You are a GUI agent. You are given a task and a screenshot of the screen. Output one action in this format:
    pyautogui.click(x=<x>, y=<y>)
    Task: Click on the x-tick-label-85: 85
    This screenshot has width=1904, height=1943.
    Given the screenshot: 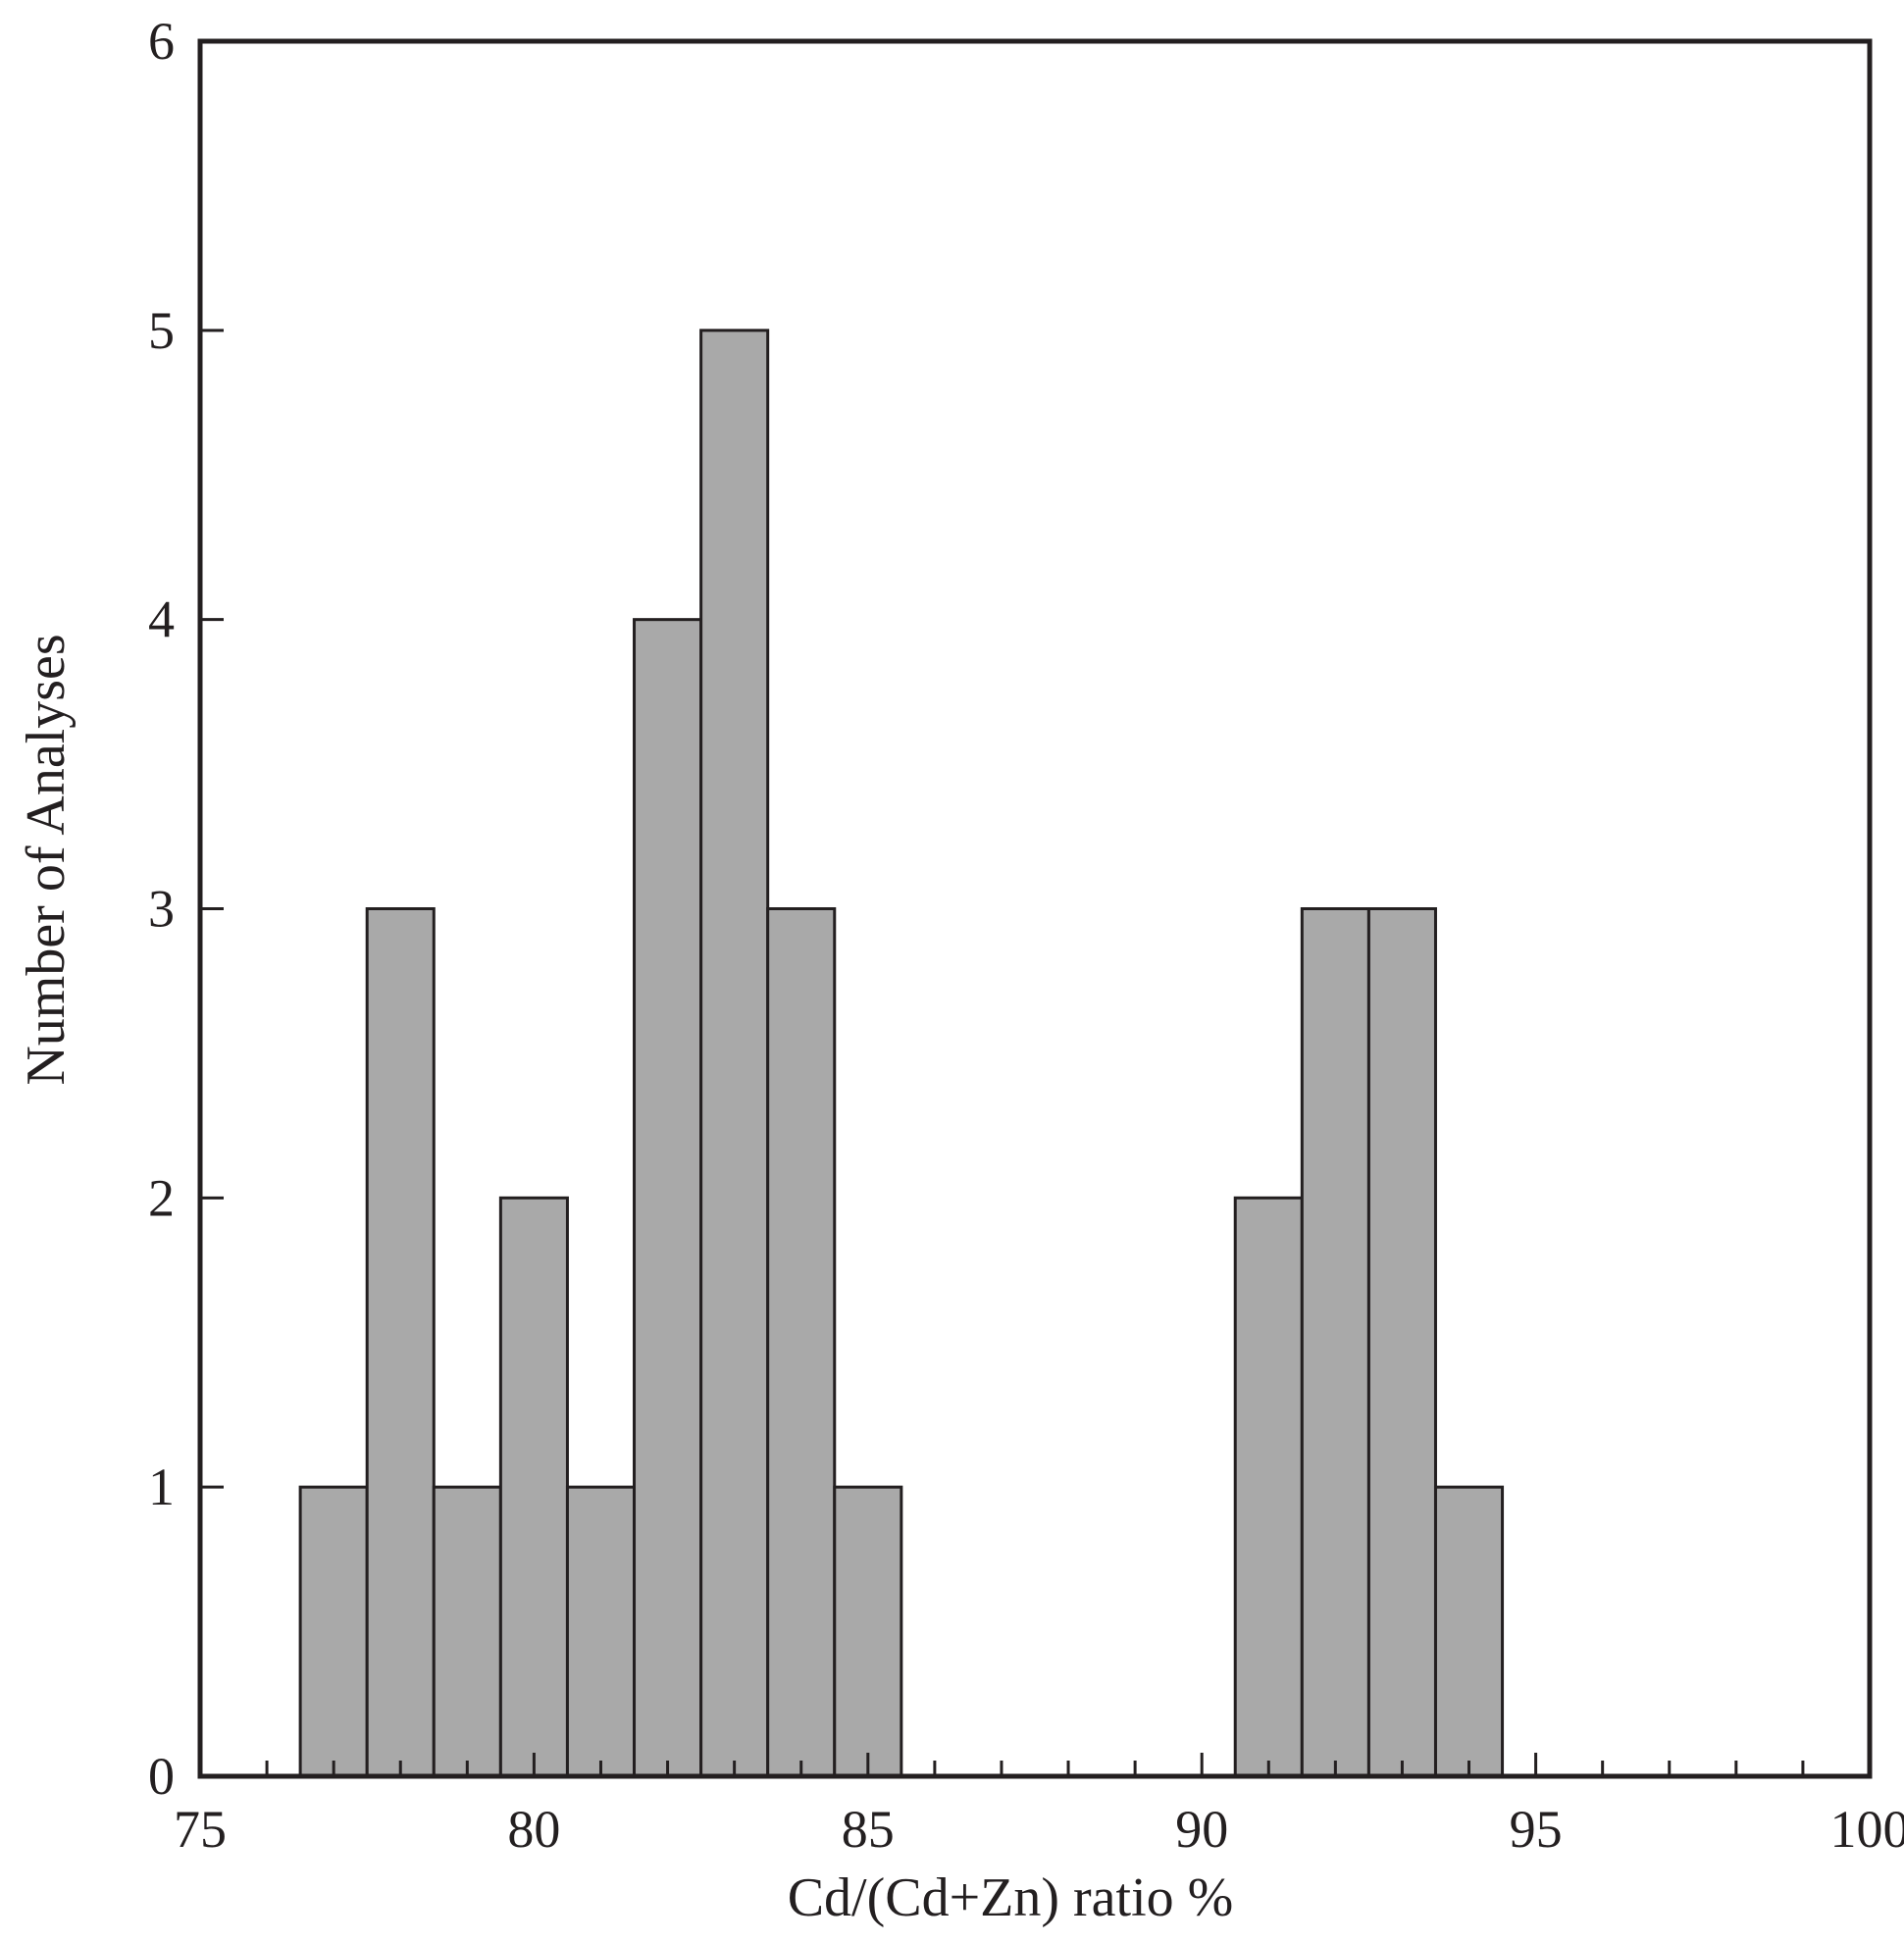 What is the action you would take?
    pyautogui.click(x=868, y=1829)
    